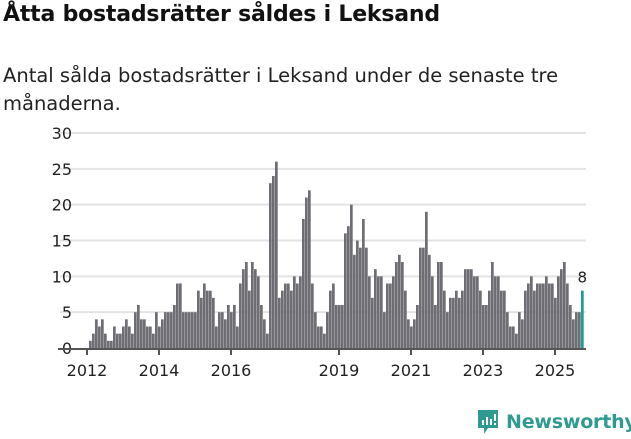 This screenshot has height=439, width=631. Describe the element at coordinates (62, 169) in the screenshot. I see `y-tick-label: 25` at that location.